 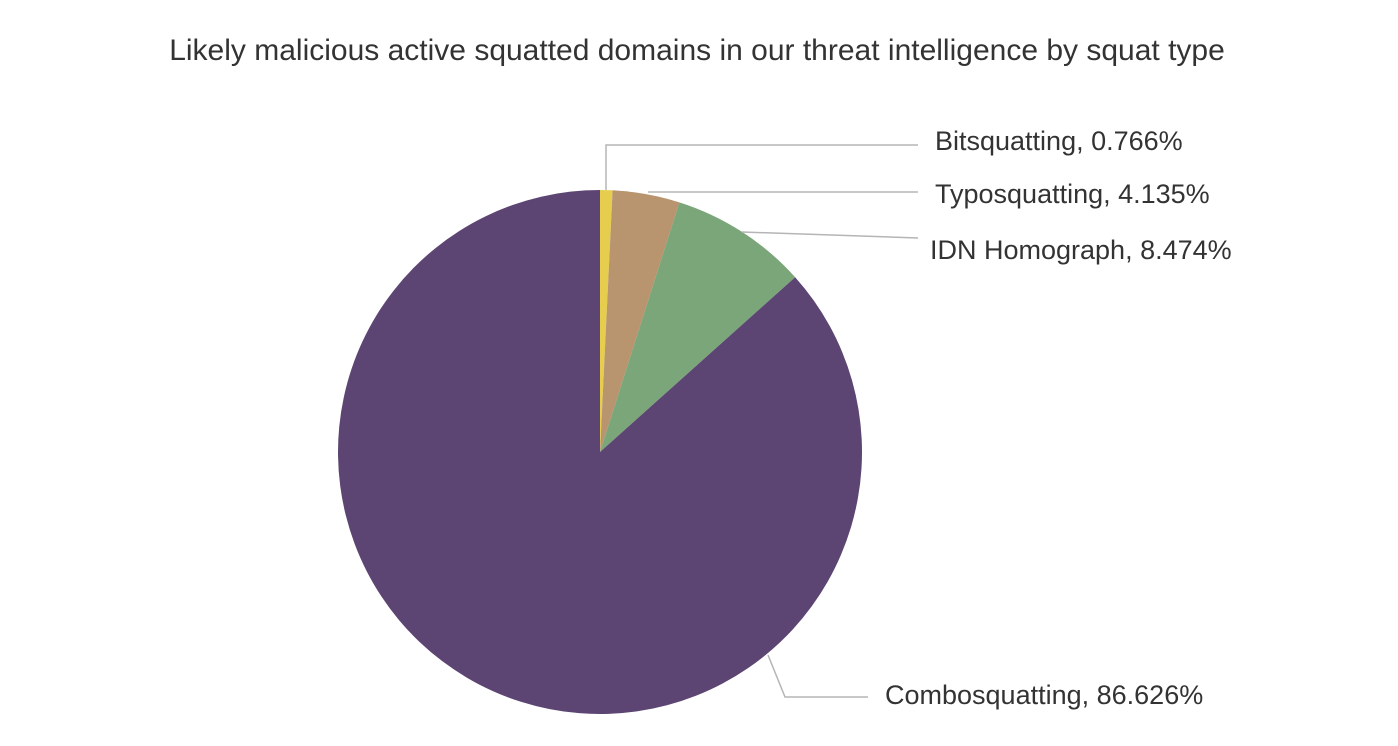 What do you see at coordinates (1072, 194) in the screenshot?
I see `slice-label: Typosquatting, 4.135%` at bounding box center [1072, 194].